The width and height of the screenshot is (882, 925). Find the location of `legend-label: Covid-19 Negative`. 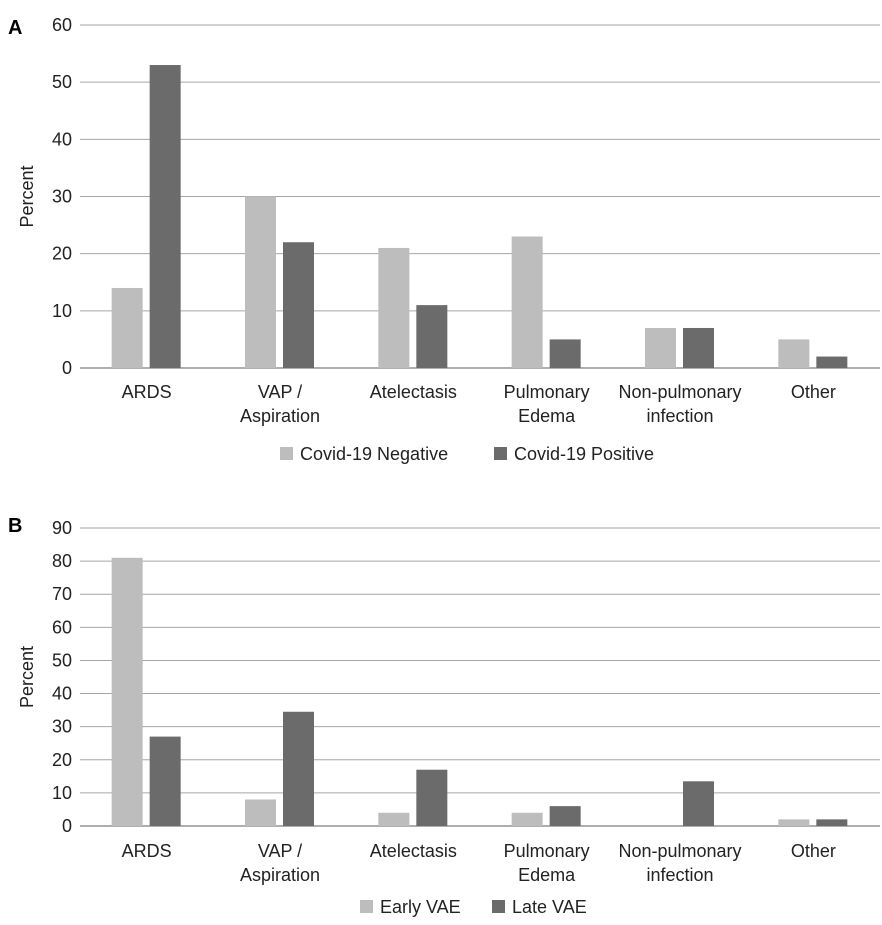

legend-label: Covid-19 Negative is located at coordinates (374, 454).